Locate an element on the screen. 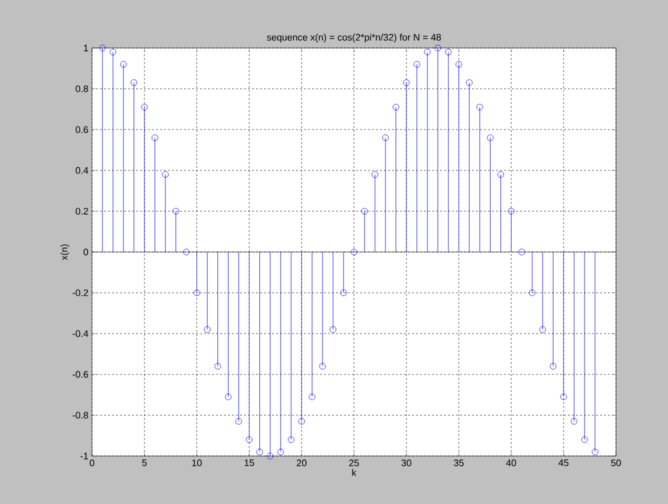 Image resolution: width=668 pixels, height=504 pixels. x-tick-label: 10 is located at coordinates (197, 463).